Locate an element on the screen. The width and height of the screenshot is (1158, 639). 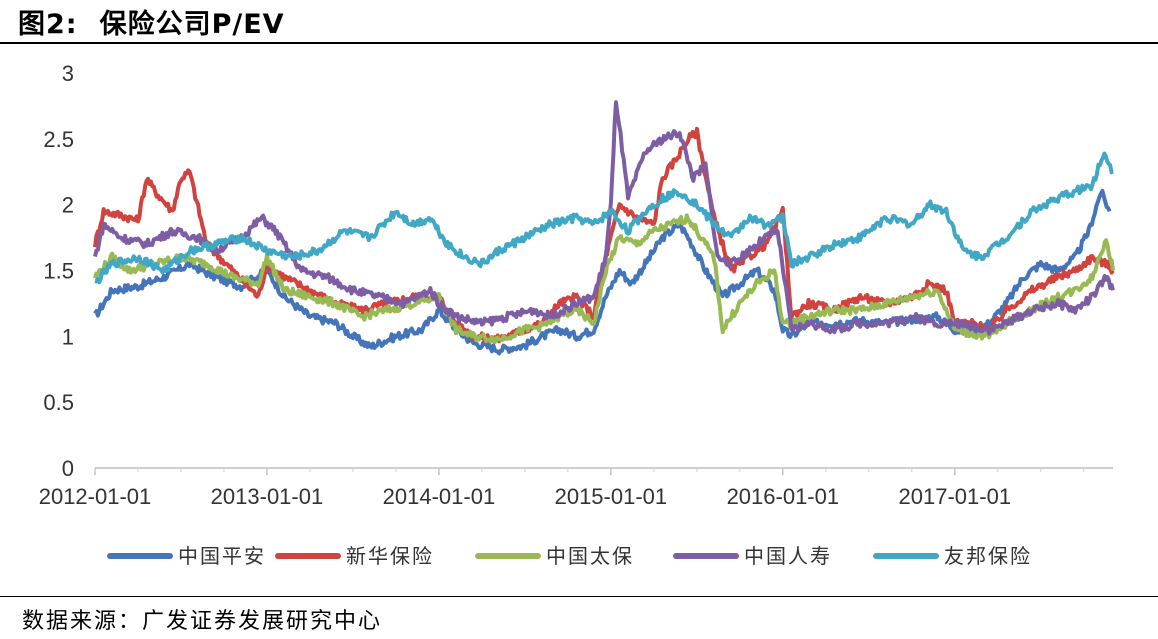
legend-label: 中国平安 is located at coordinates (222, 556).